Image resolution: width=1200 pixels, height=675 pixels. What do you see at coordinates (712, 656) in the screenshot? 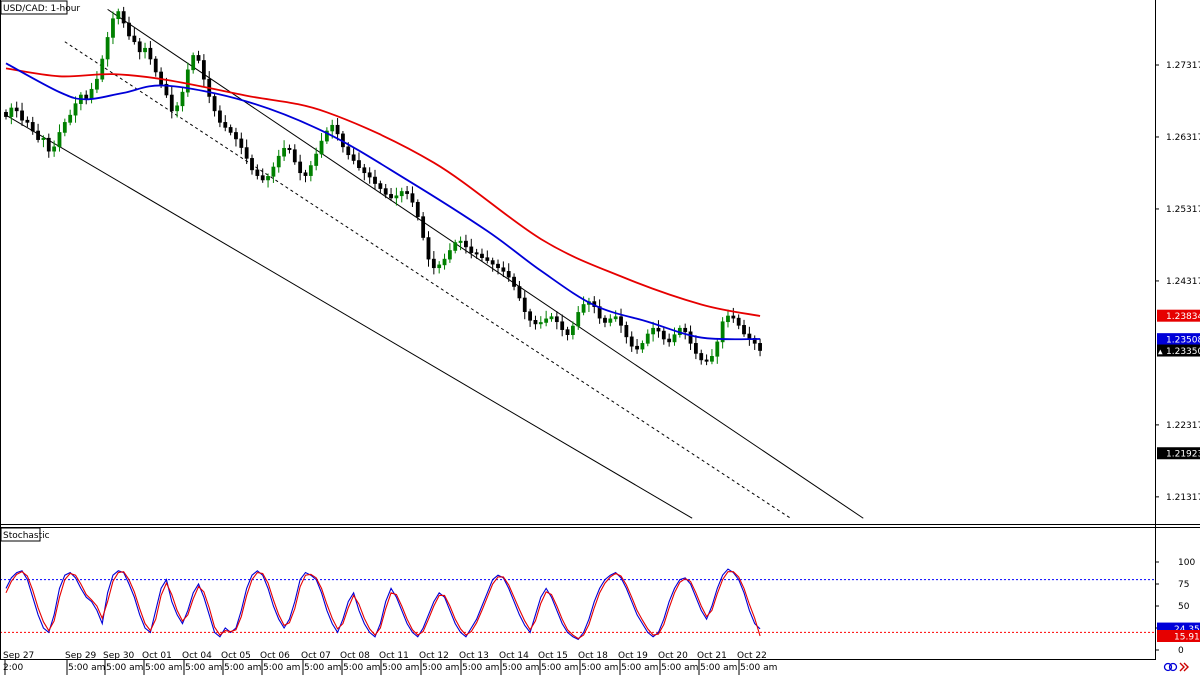
I see `date-label: Oct 21` at bounding box center [712, 656].